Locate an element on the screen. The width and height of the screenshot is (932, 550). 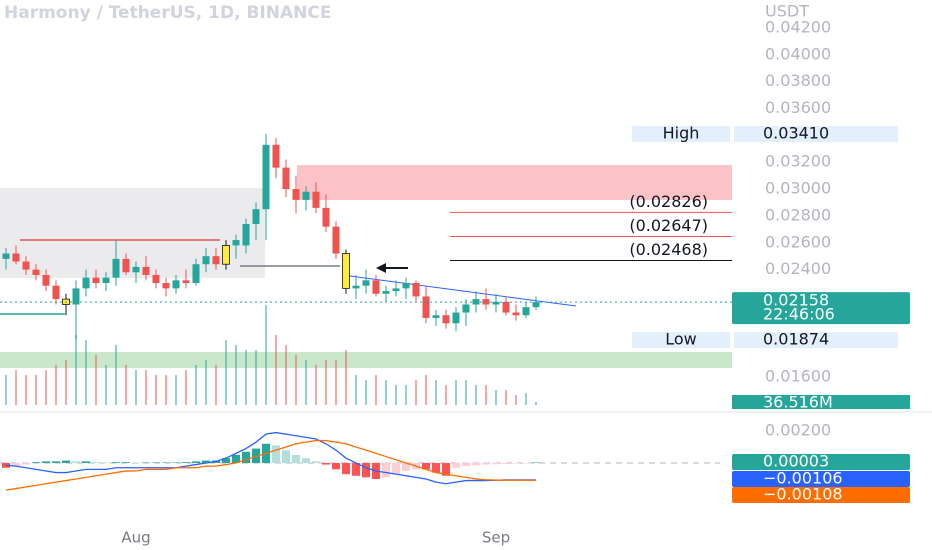
level-label: (0.02647) is located at coordinates (668, 225).